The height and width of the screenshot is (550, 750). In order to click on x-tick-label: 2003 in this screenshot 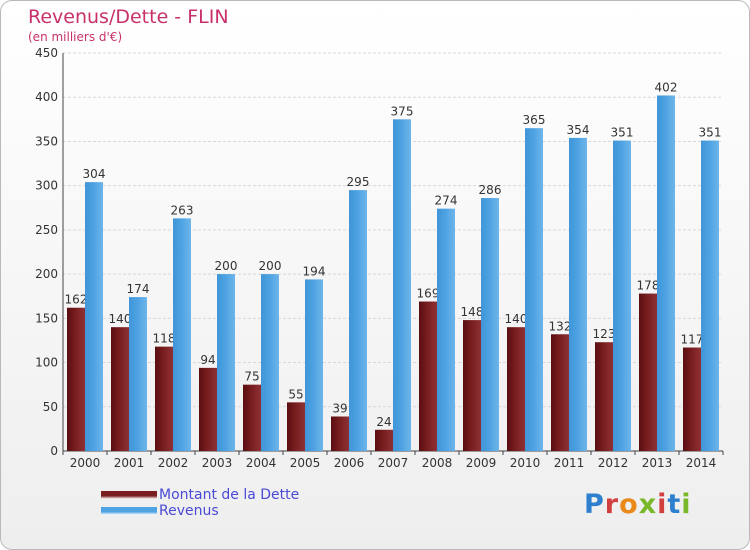, I will do `click(217, 463)`.